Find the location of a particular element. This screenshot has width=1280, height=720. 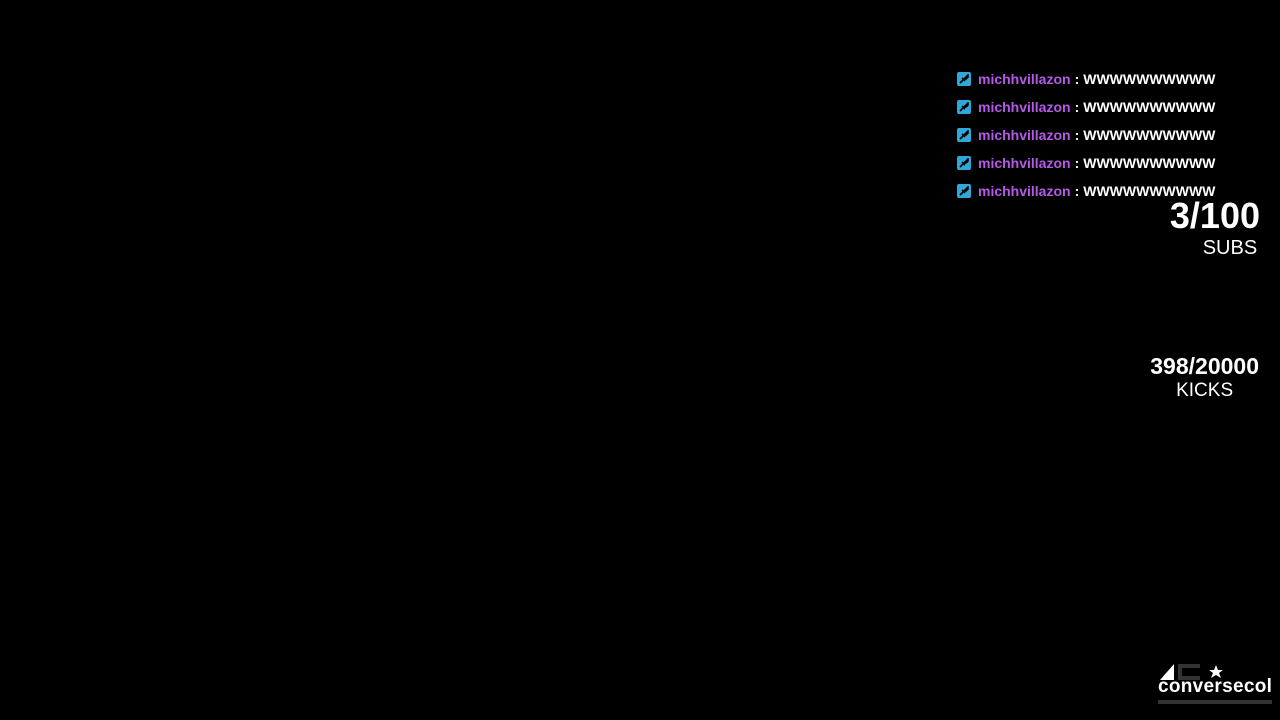

subs-goal: 3/100 SUBS is located at coordinates (1215, 228).